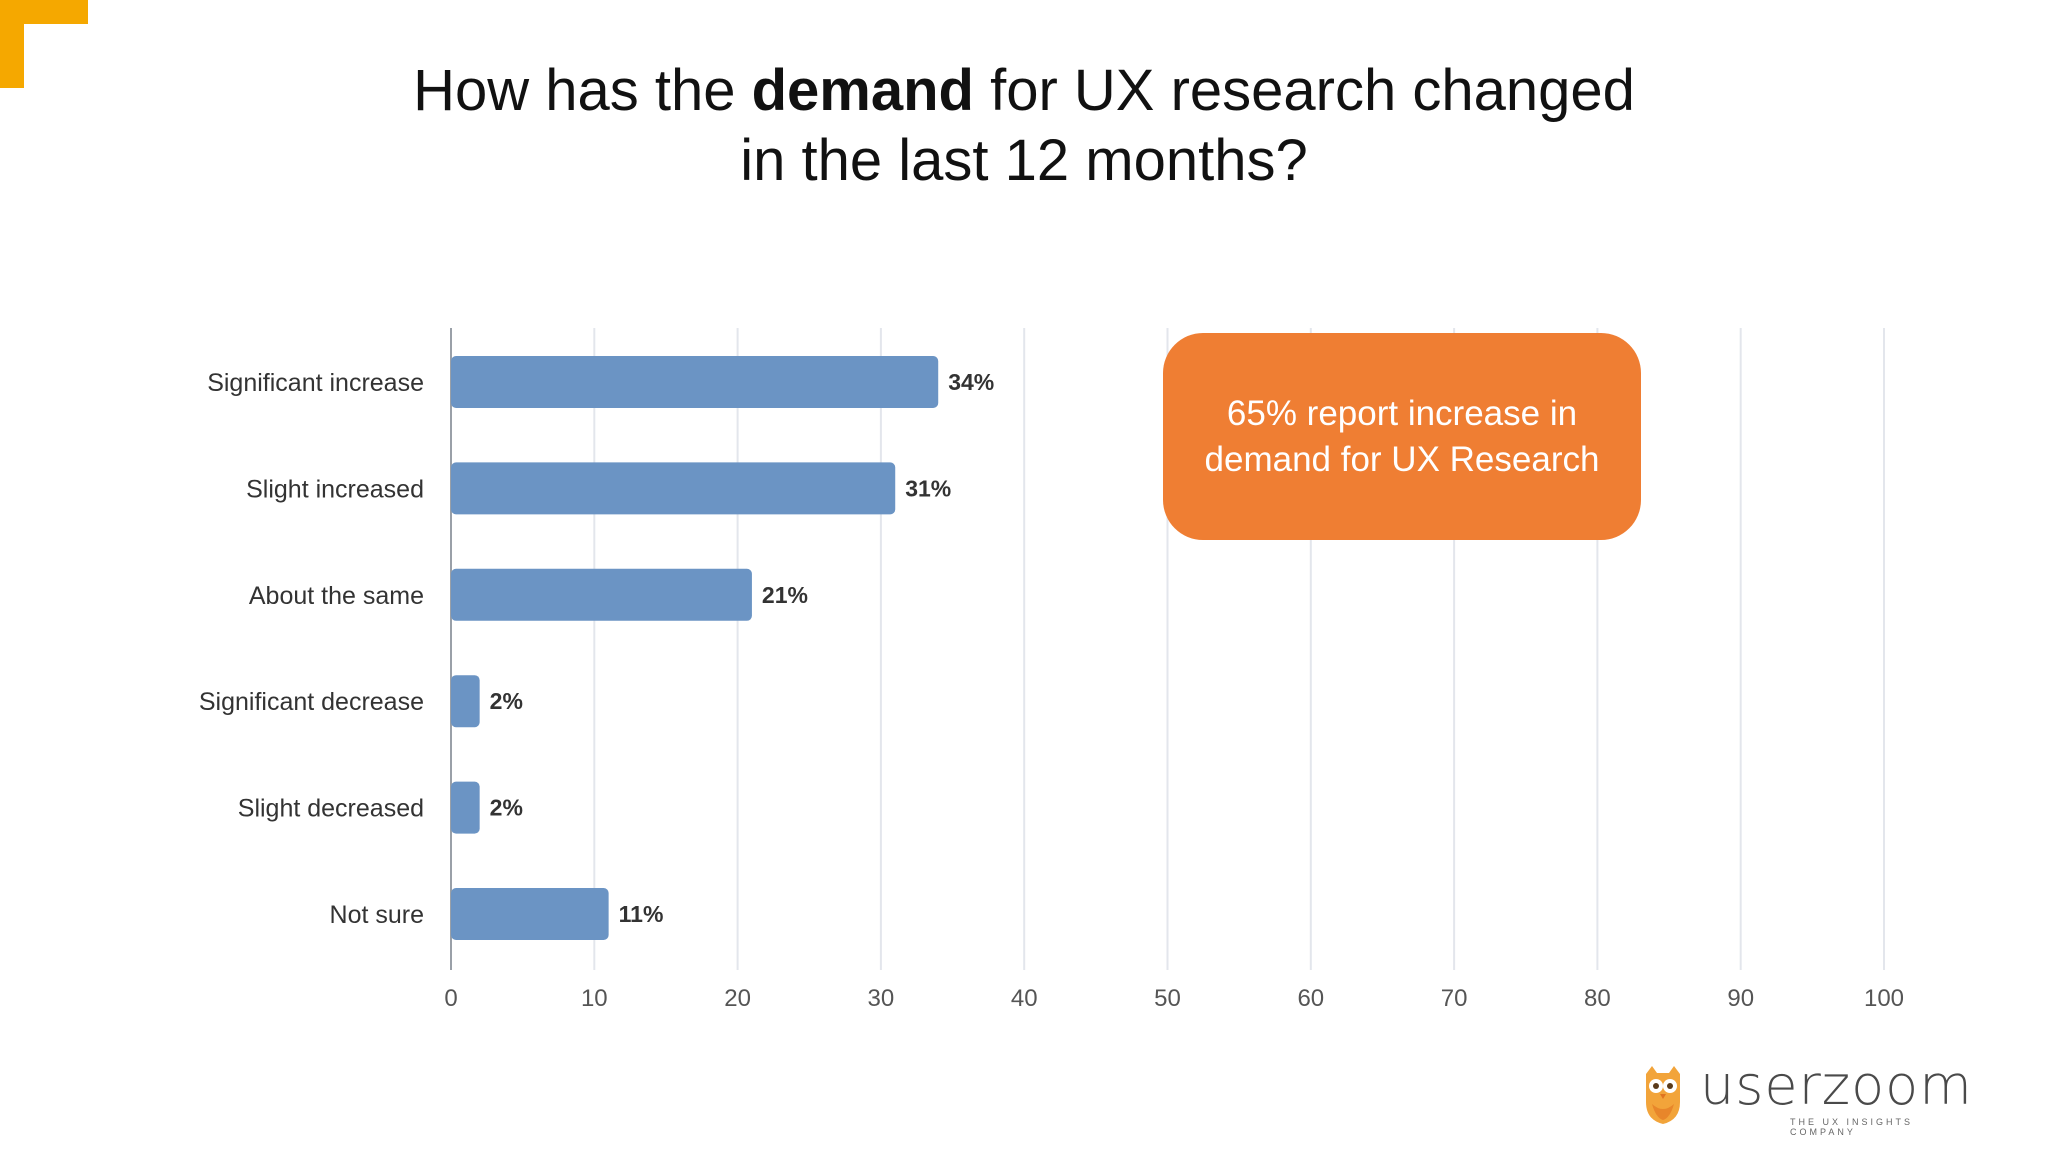  Describe the element at coordinates (335, 489) in the screenshot. I see `category-label-1: Slight increased` at that location.